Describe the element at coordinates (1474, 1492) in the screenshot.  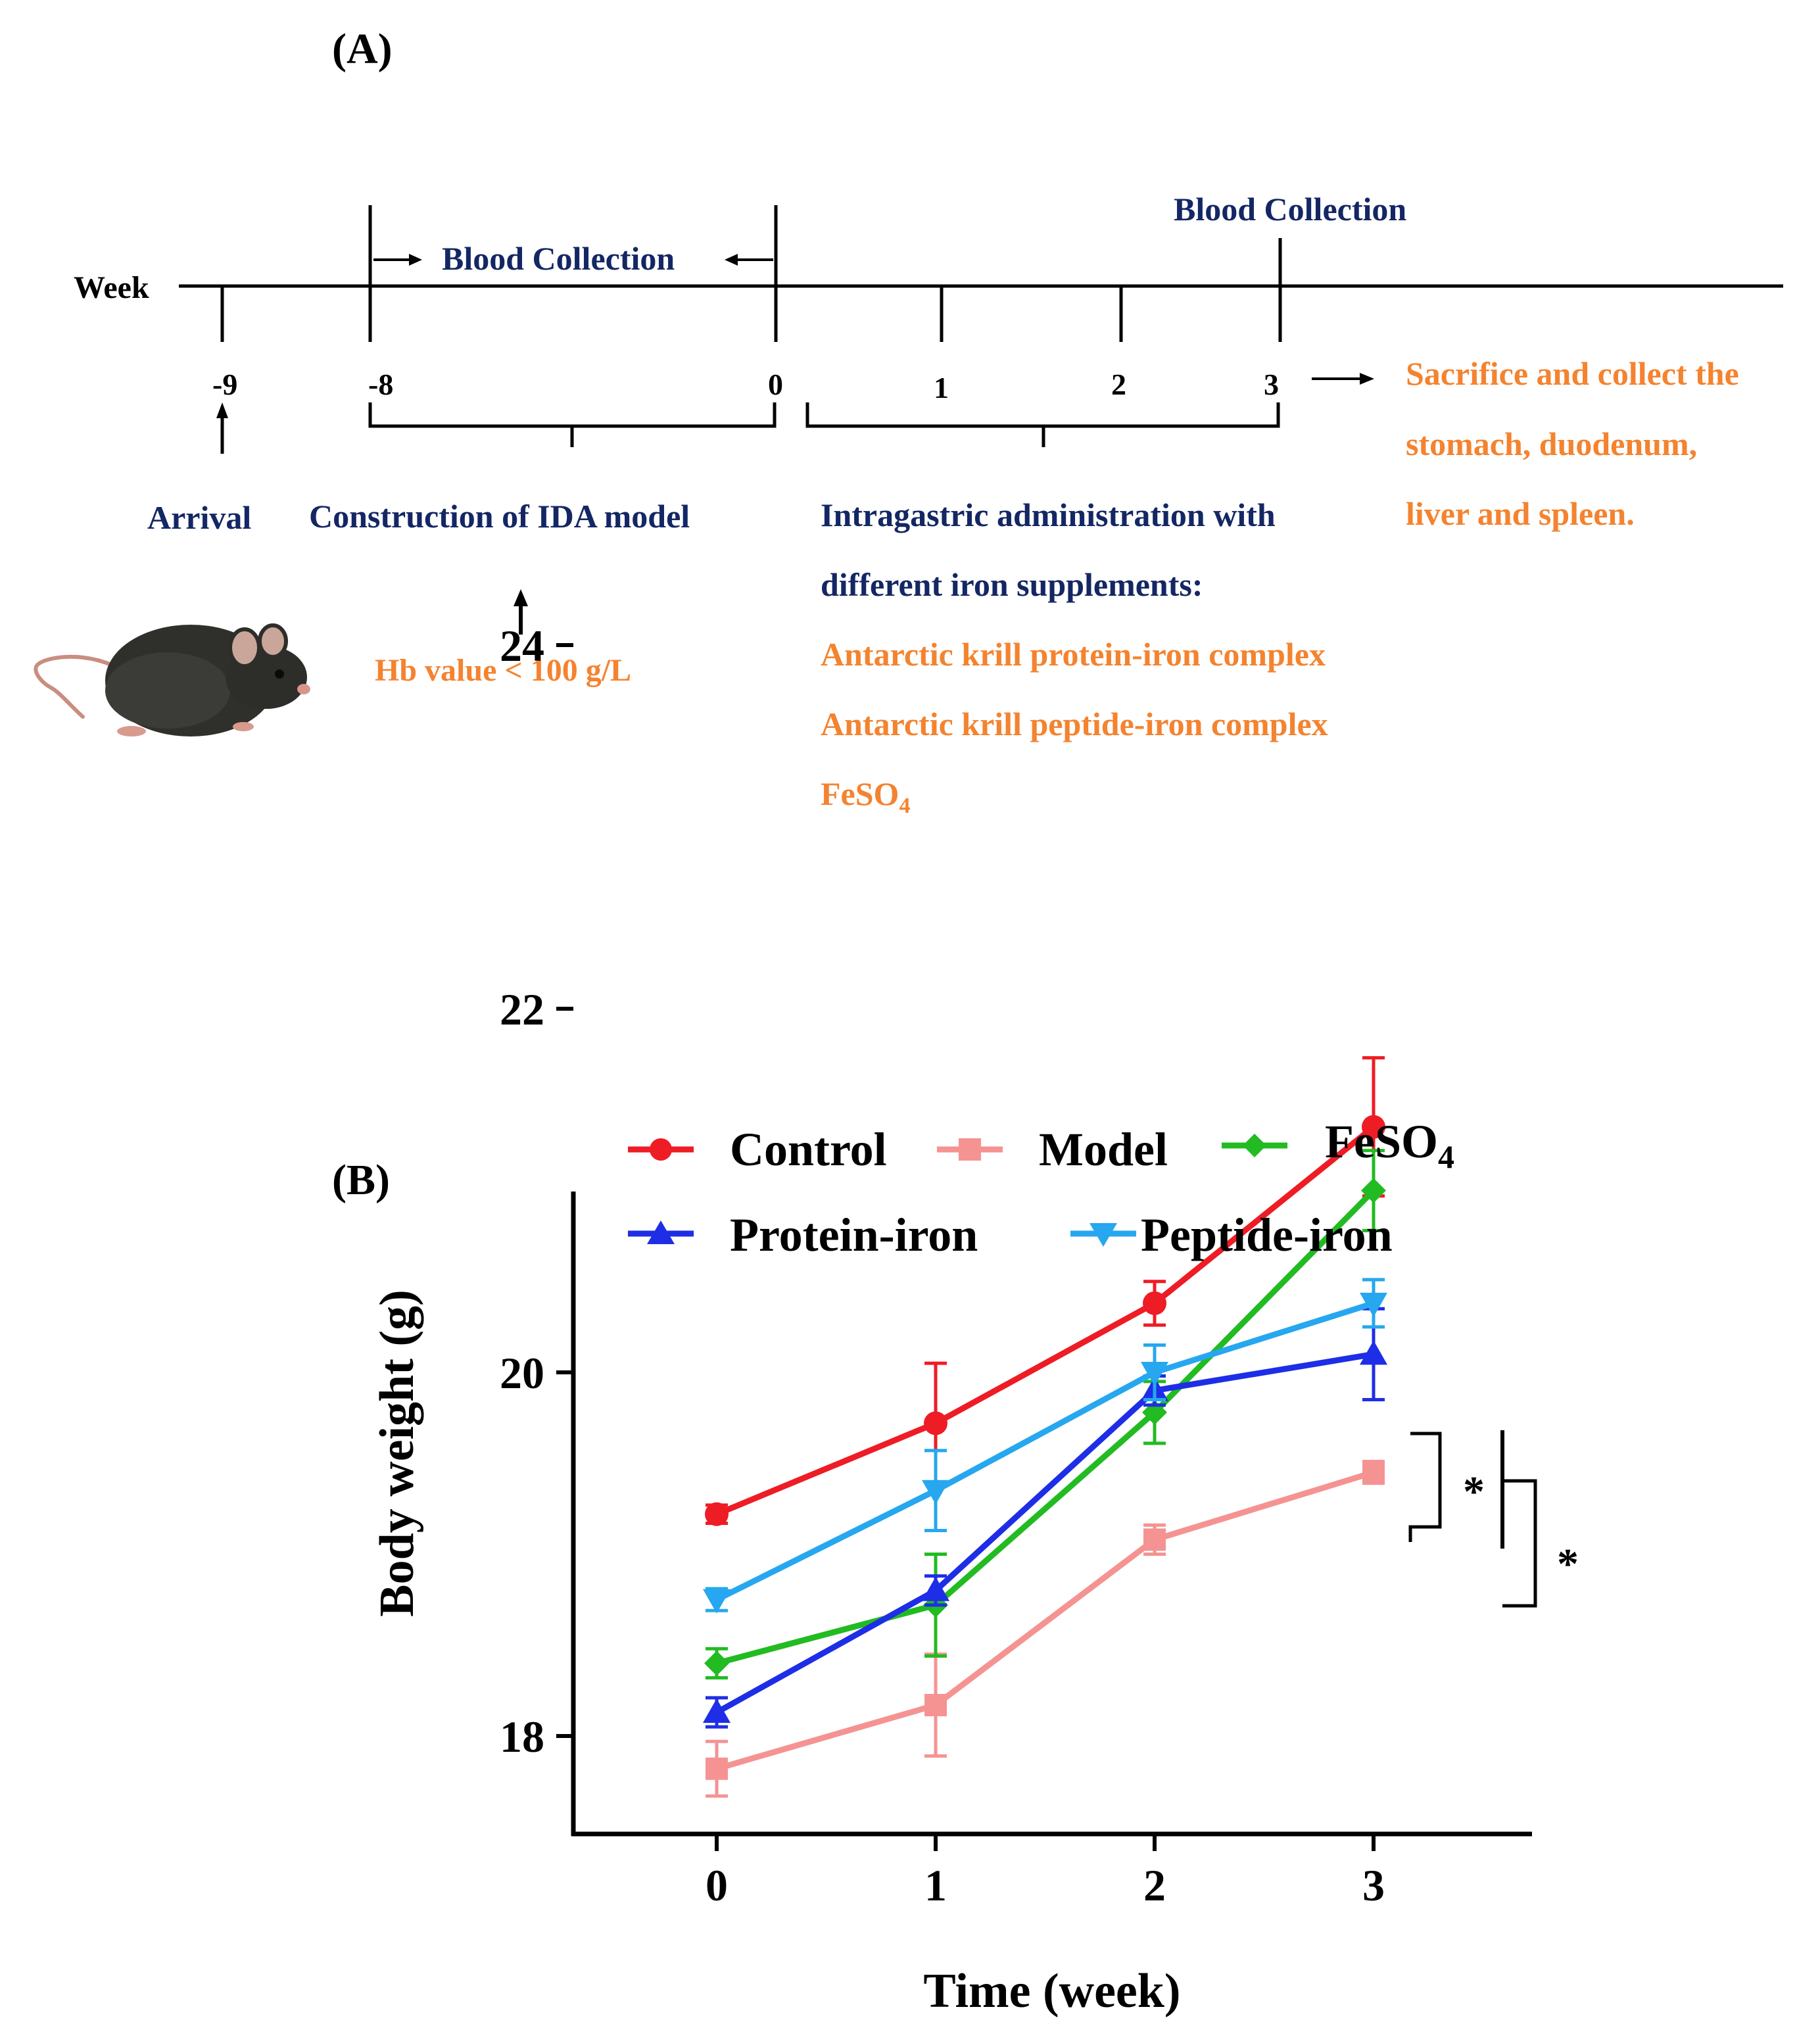
I see `significance-star-1: *` at that location.